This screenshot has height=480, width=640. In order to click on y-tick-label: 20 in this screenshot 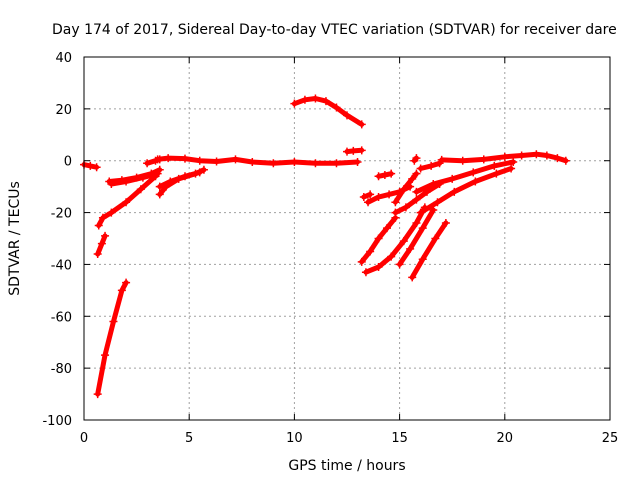, I will do `click(63, 110)`.